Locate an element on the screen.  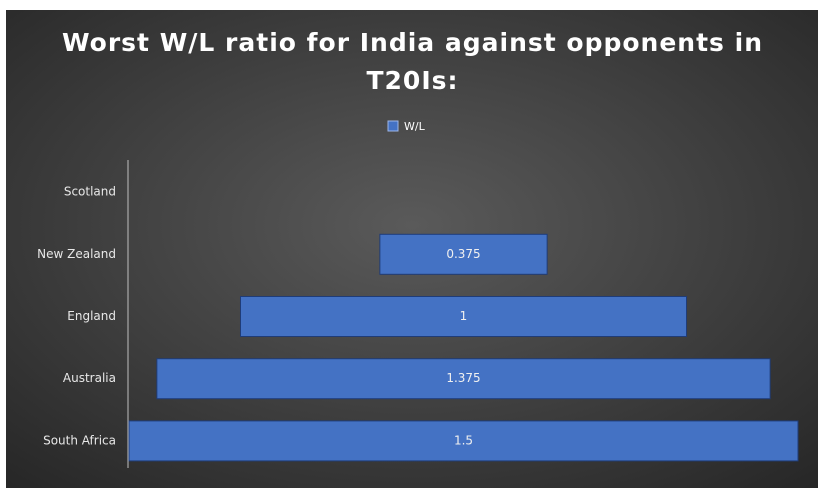
category-label: Scotland is located at coordinates (90, 192).